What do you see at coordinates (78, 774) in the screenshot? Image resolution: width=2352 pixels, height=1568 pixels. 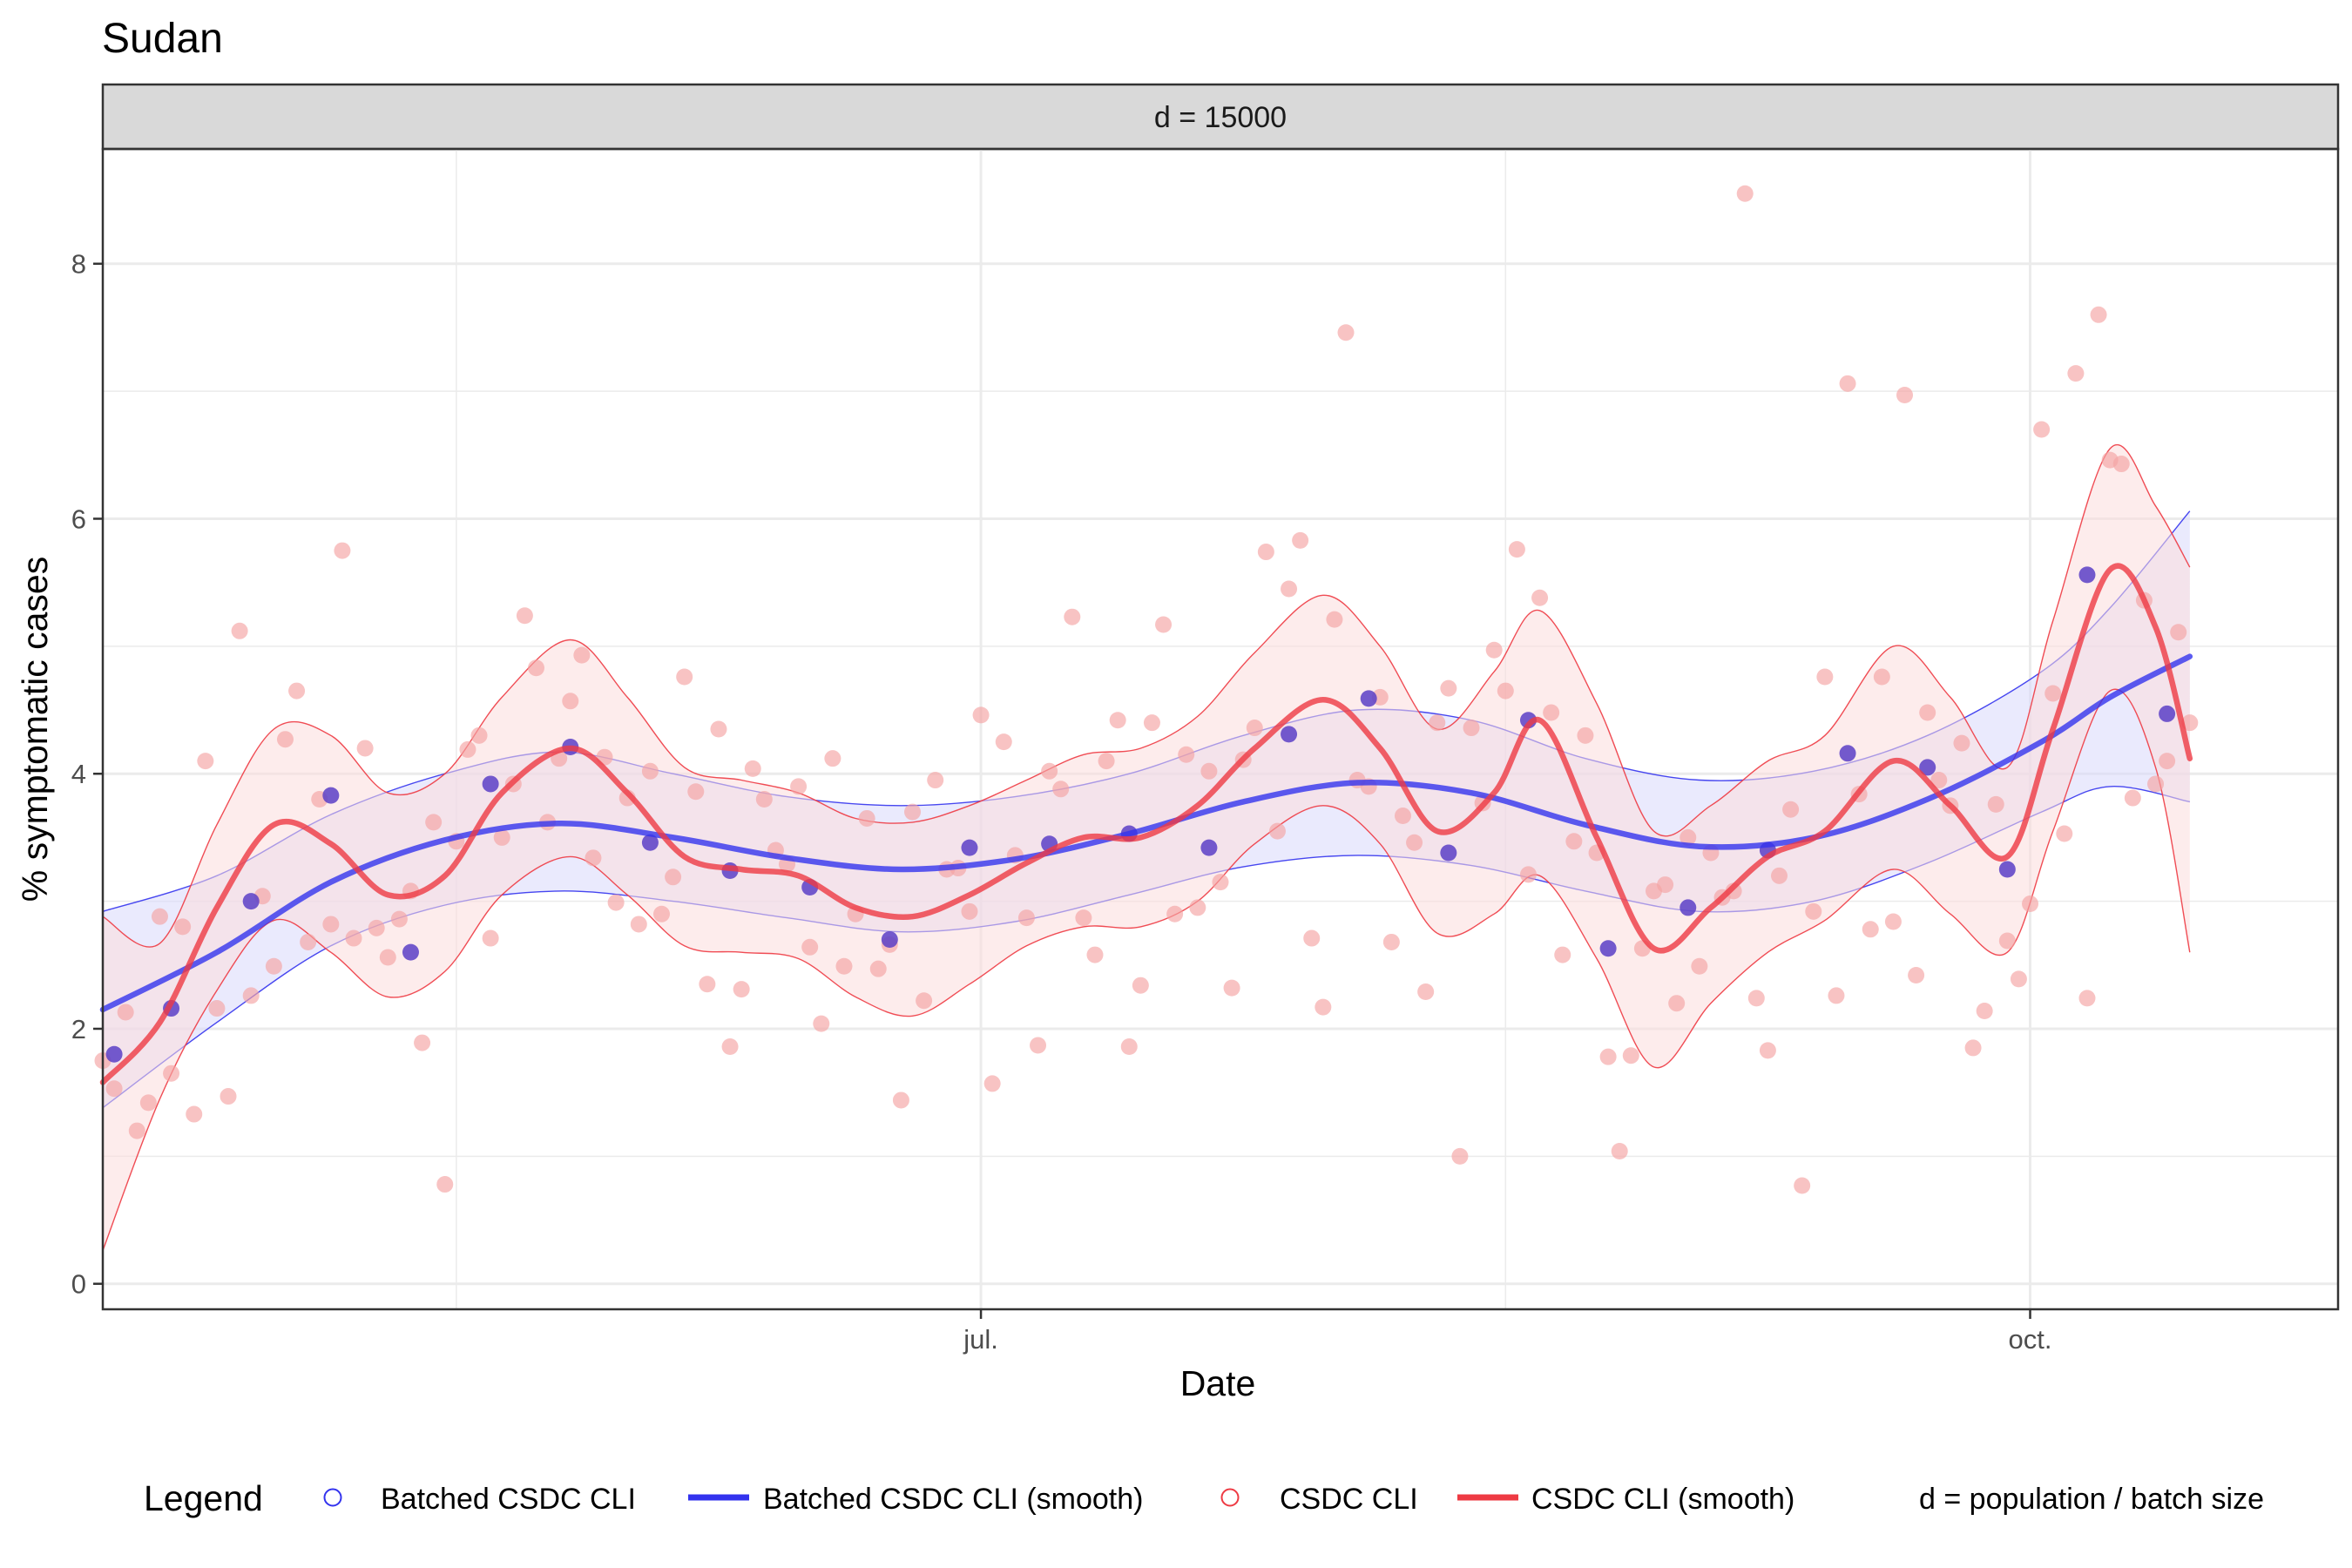 I see `y-tick-label: 4` at bounding box center [78, 774].